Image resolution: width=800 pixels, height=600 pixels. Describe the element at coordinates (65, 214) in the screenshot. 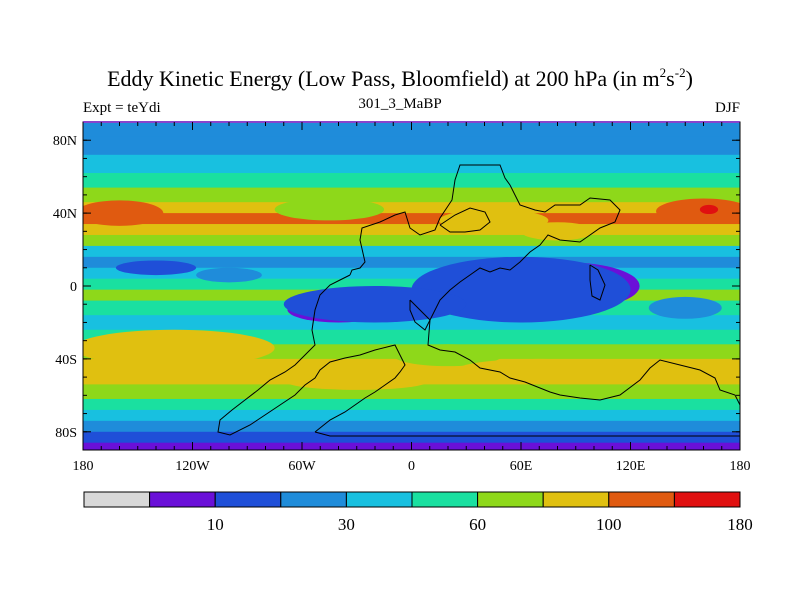

I see `y-tick-label: 40N` at that location.